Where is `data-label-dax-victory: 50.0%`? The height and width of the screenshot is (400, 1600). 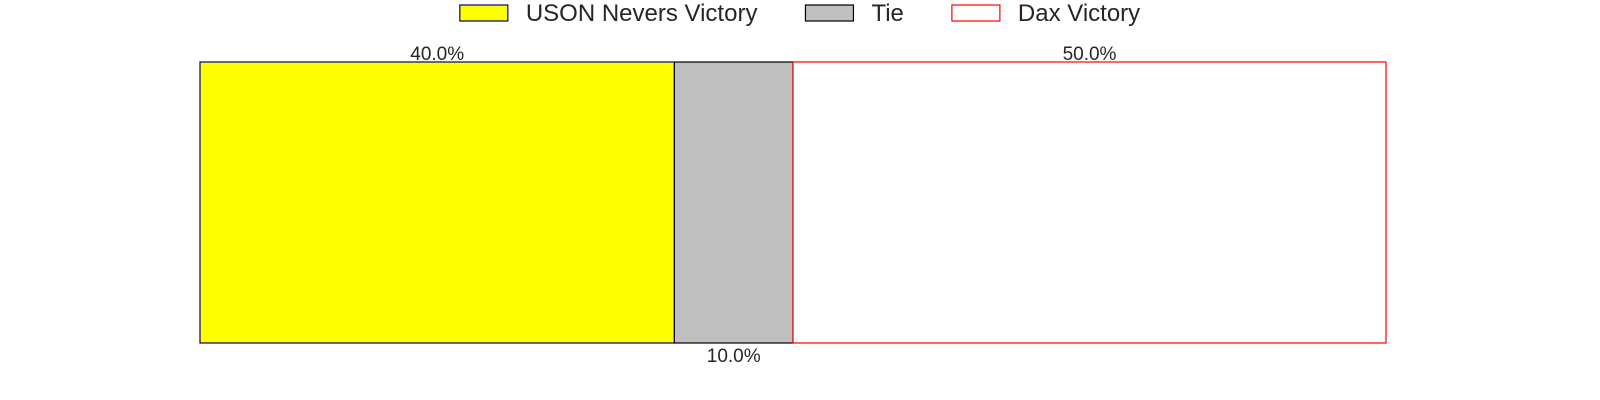 data-label-dax-victory: 50.0% is located at coordinates (1090, 54).